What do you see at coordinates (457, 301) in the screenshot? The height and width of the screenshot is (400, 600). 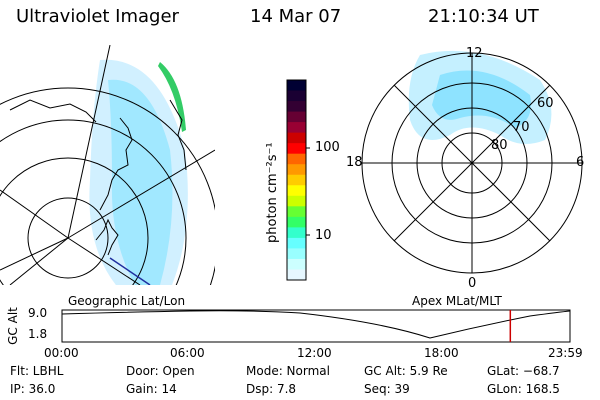 I see `apex-label: Apex MLat/MLT` at bounding box center [457, 301].